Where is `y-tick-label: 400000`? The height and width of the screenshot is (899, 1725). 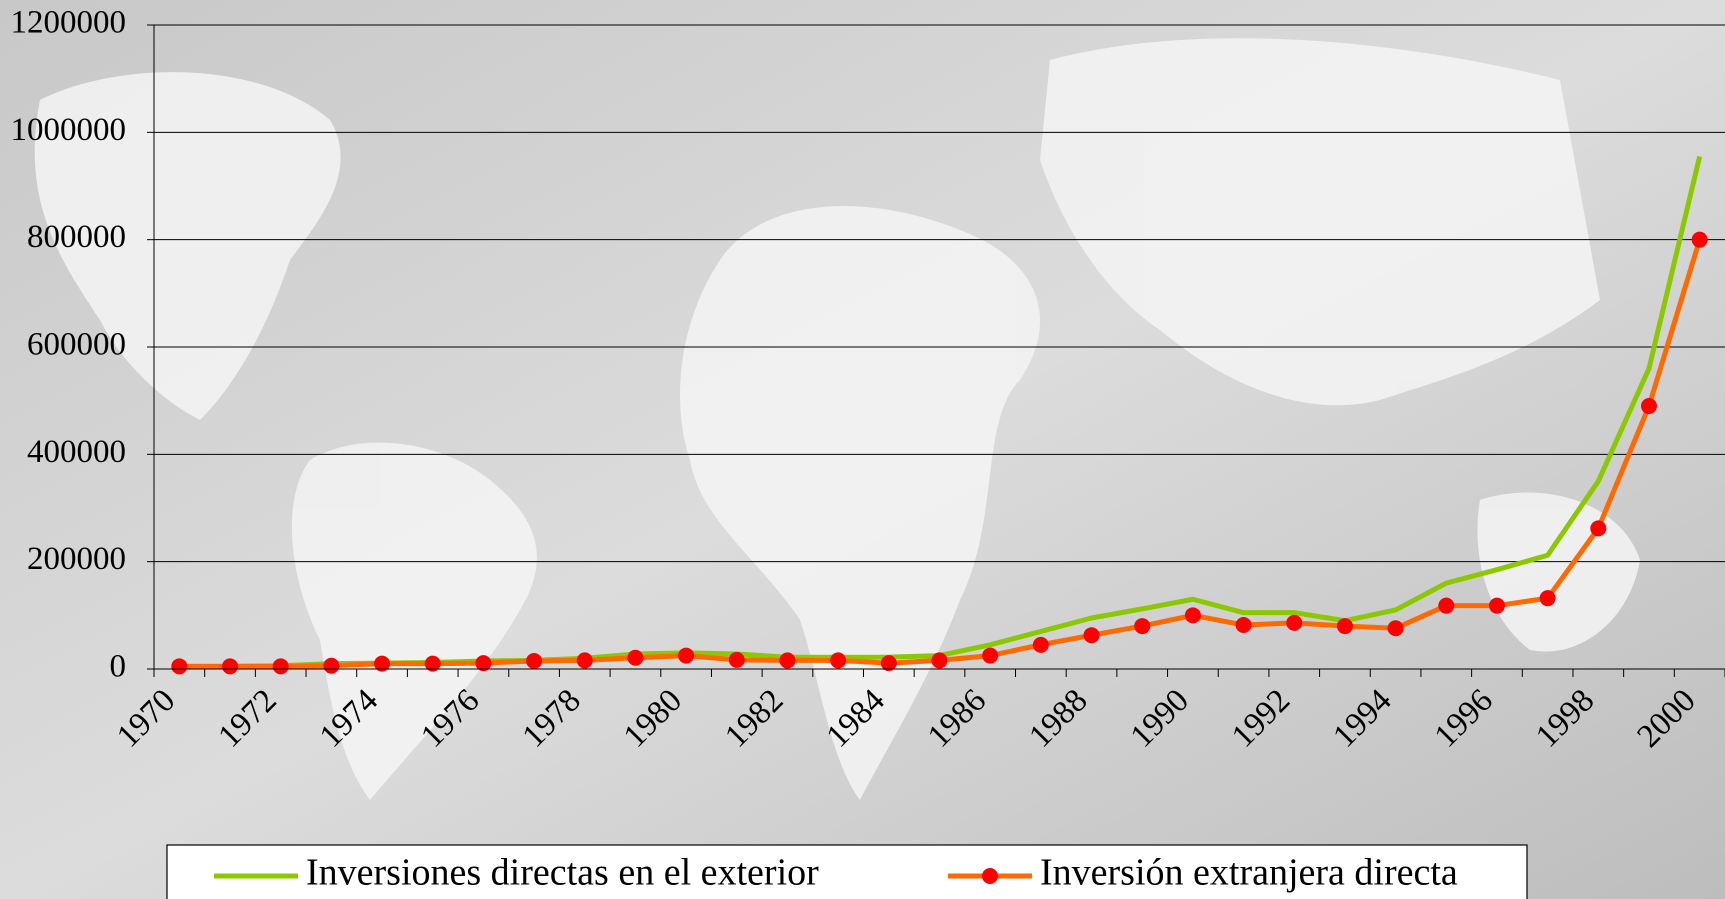 y-tick-label: 400000 is located at coordinates (76, 452).